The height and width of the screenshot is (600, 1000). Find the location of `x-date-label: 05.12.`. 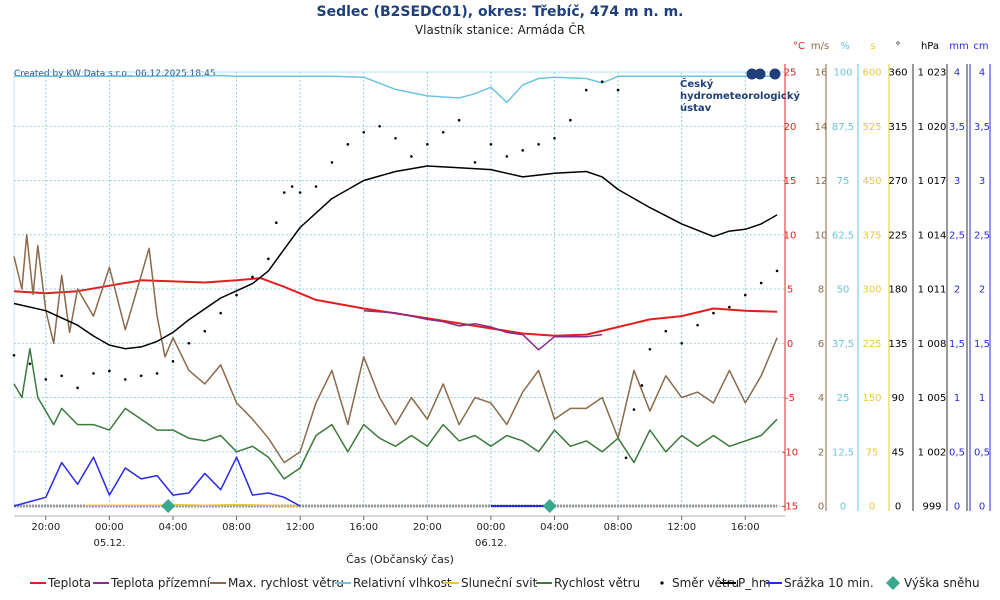

x-date-label: 05.12. is located at coordinates (109, 543).